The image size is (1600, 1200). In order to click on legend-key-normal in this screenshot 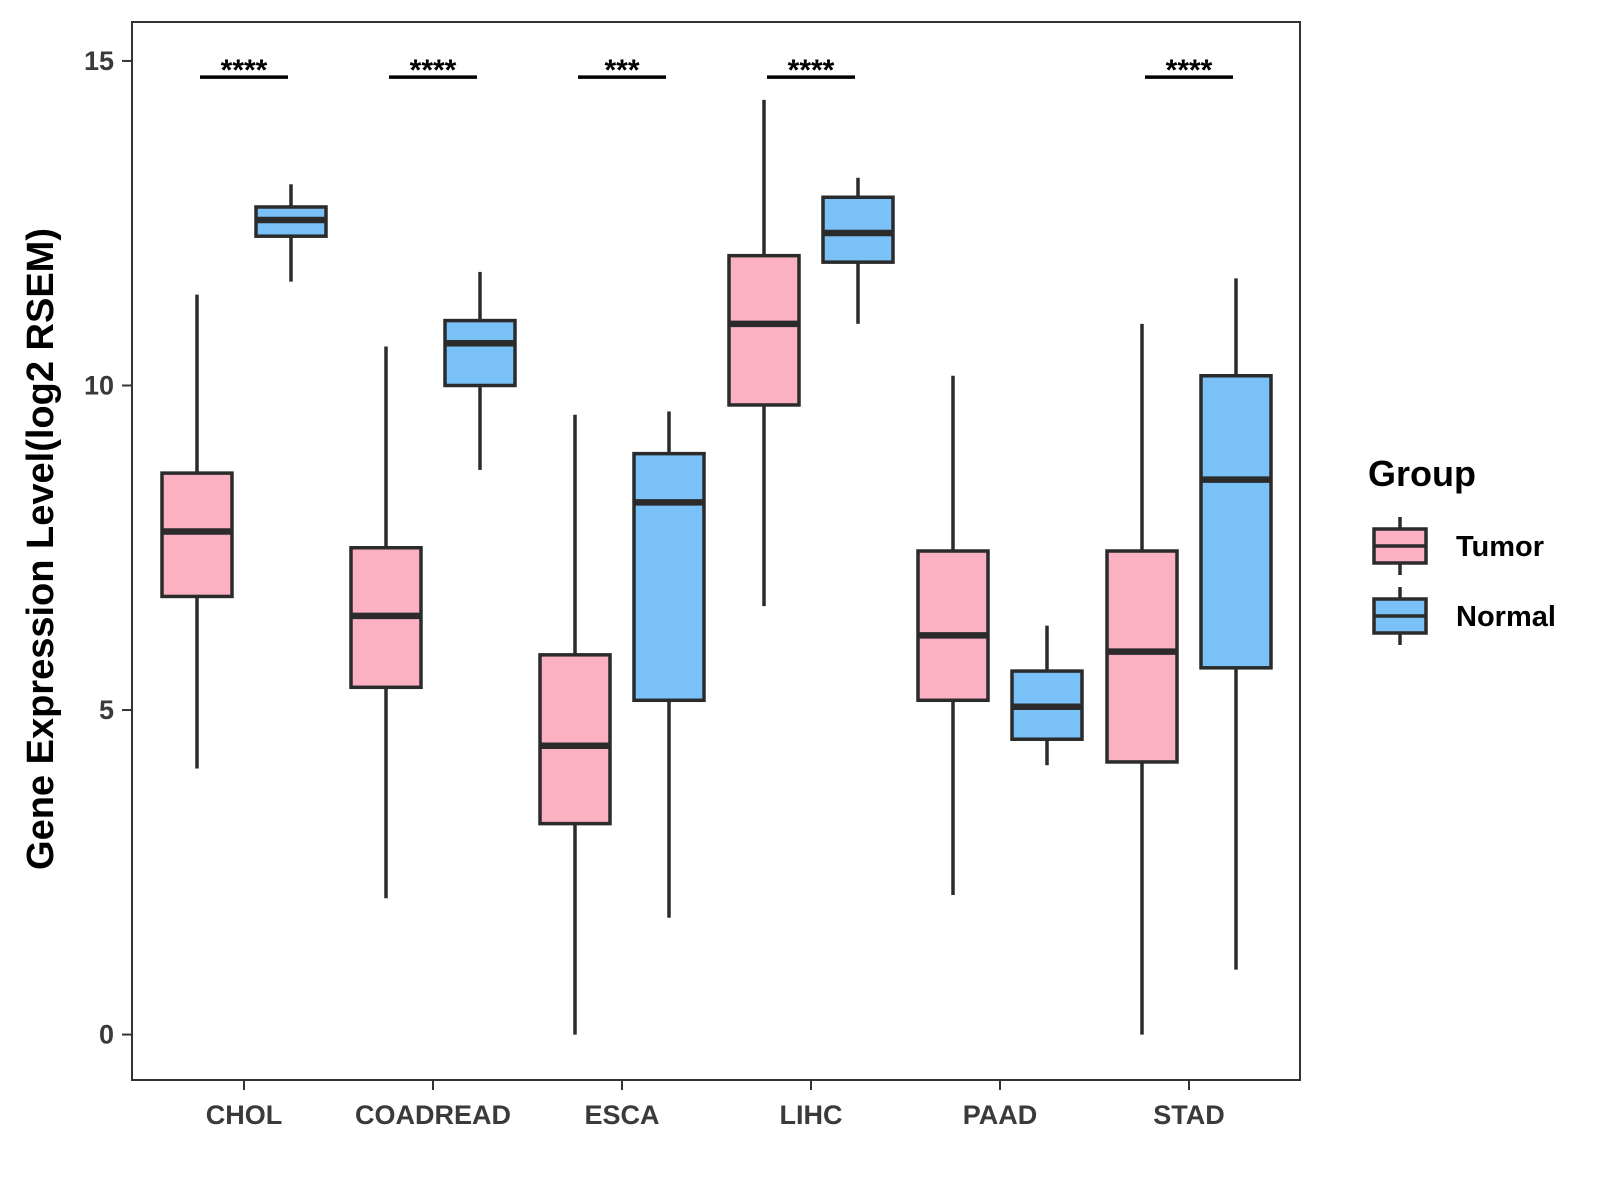, I will do `click(1400, 616)`.